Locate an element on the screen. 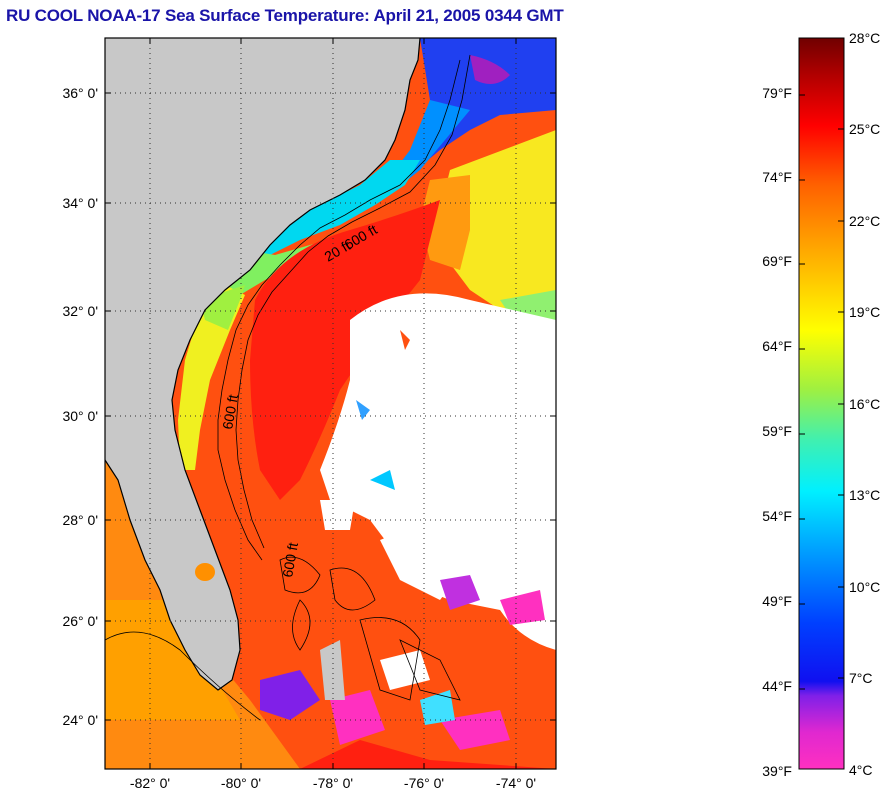 This screenshot has width=889, height=793. lat-label: 36° 0' is located at coordinates (80, 93).